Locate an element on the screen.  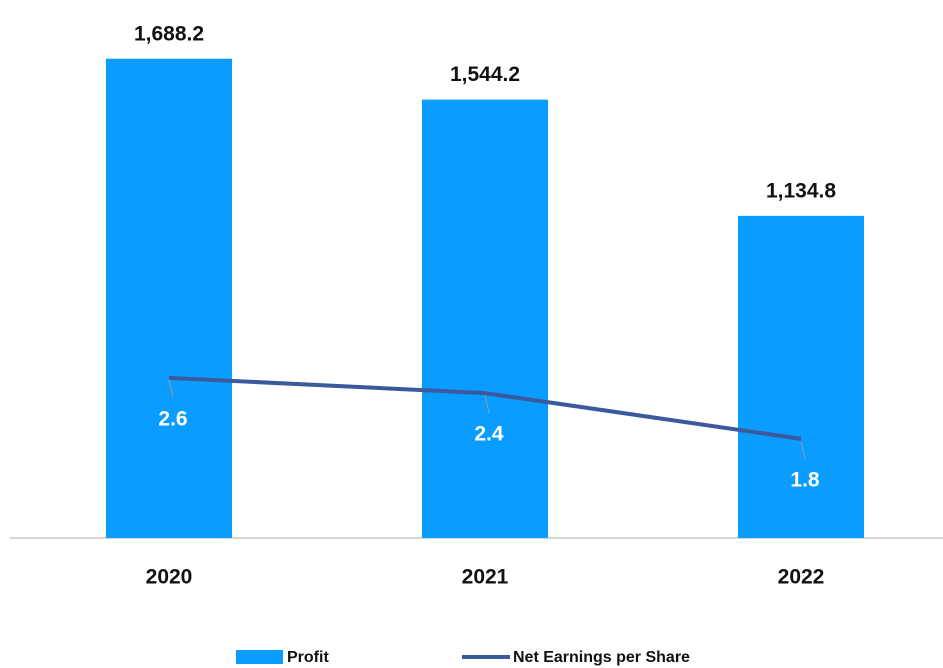
line-value-label: 2.6 is located at coordinates (172, 418).